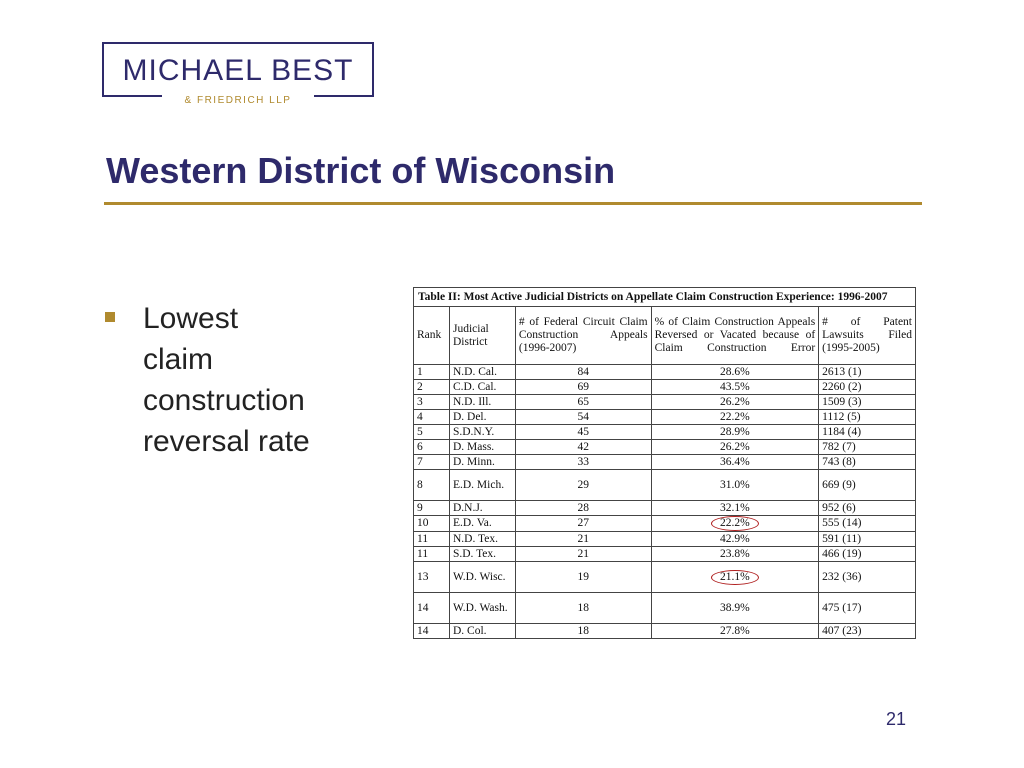 Image resolution: width=1024 pixels, height=768 pixels. I want to click on cell-reversal-text: 28.9%, so click(735, 431).